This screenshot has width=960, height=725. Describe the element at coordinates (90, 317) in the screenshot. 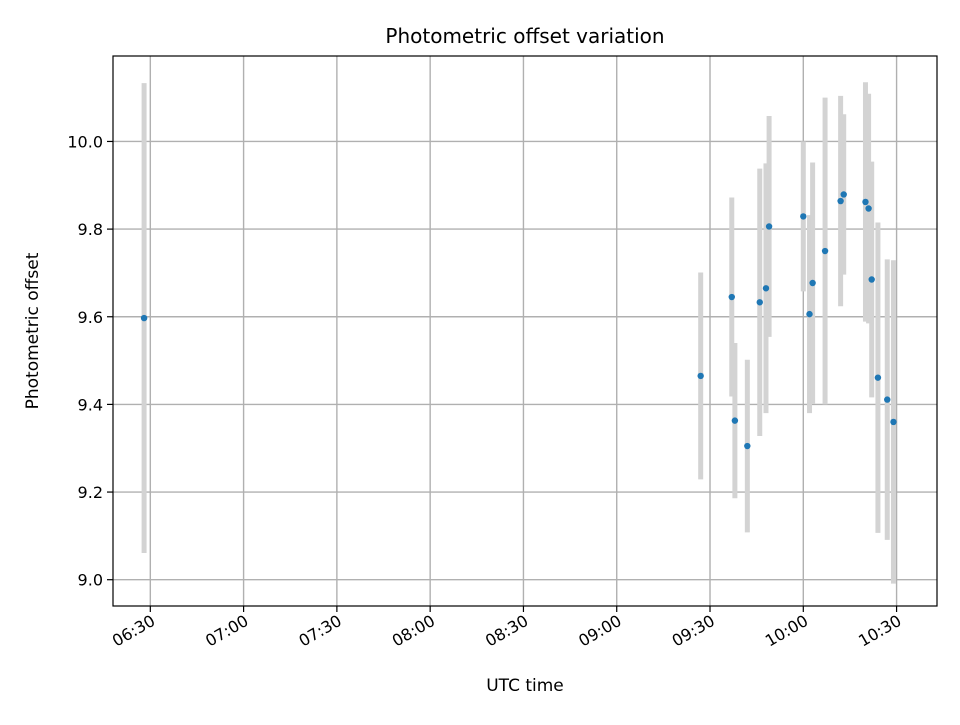

I see `y-tick-label: 9.6` at that location.